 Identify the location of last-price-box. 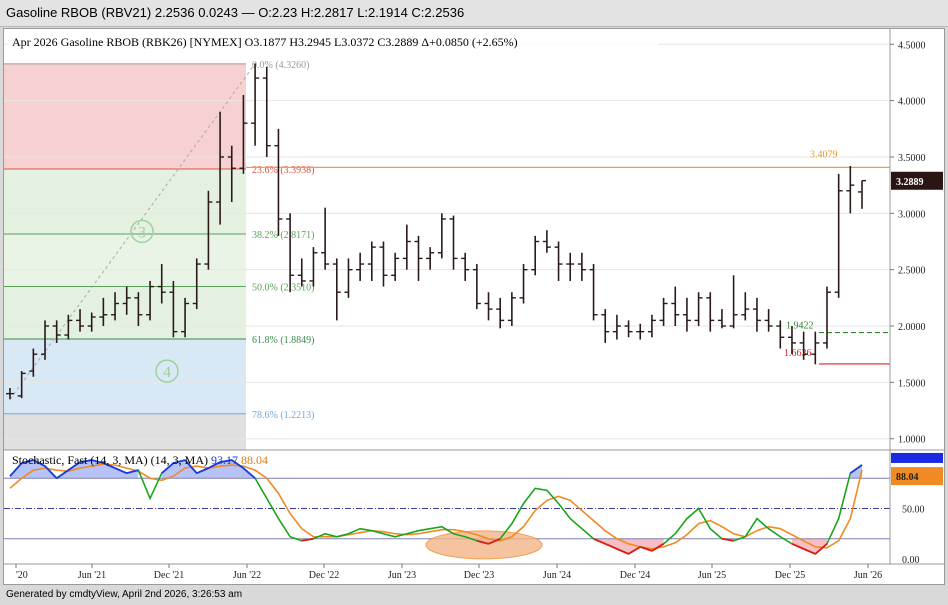
(917, 180).